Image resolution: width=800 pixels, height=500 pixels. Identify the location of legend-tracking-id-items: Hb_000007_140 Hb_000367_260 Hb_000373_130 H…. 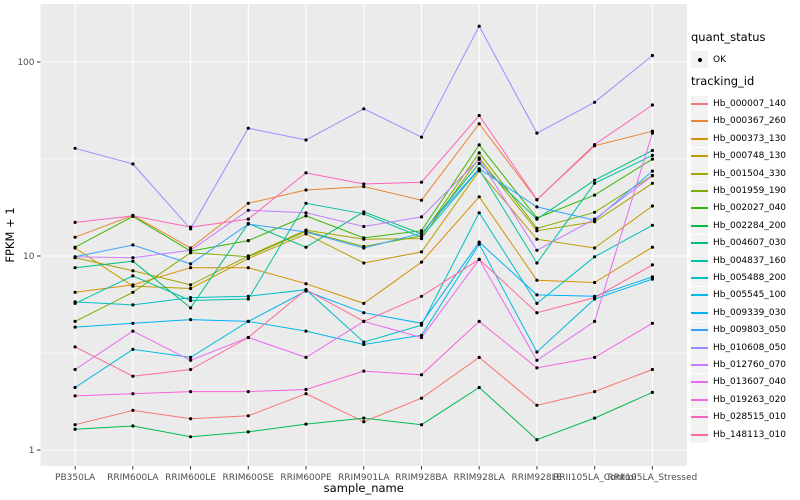
(745, 269).